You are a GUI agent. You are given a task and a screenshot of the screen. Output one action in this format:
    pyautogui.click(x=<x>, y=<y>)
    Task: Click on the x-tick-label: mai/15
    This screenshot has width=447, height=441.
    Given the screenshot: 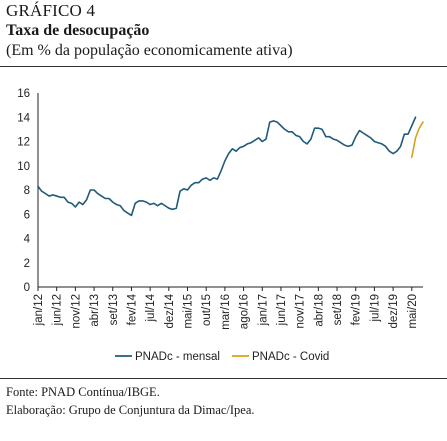 What is the action you would take?
    pyautogui.click(x=189, y=311)
    